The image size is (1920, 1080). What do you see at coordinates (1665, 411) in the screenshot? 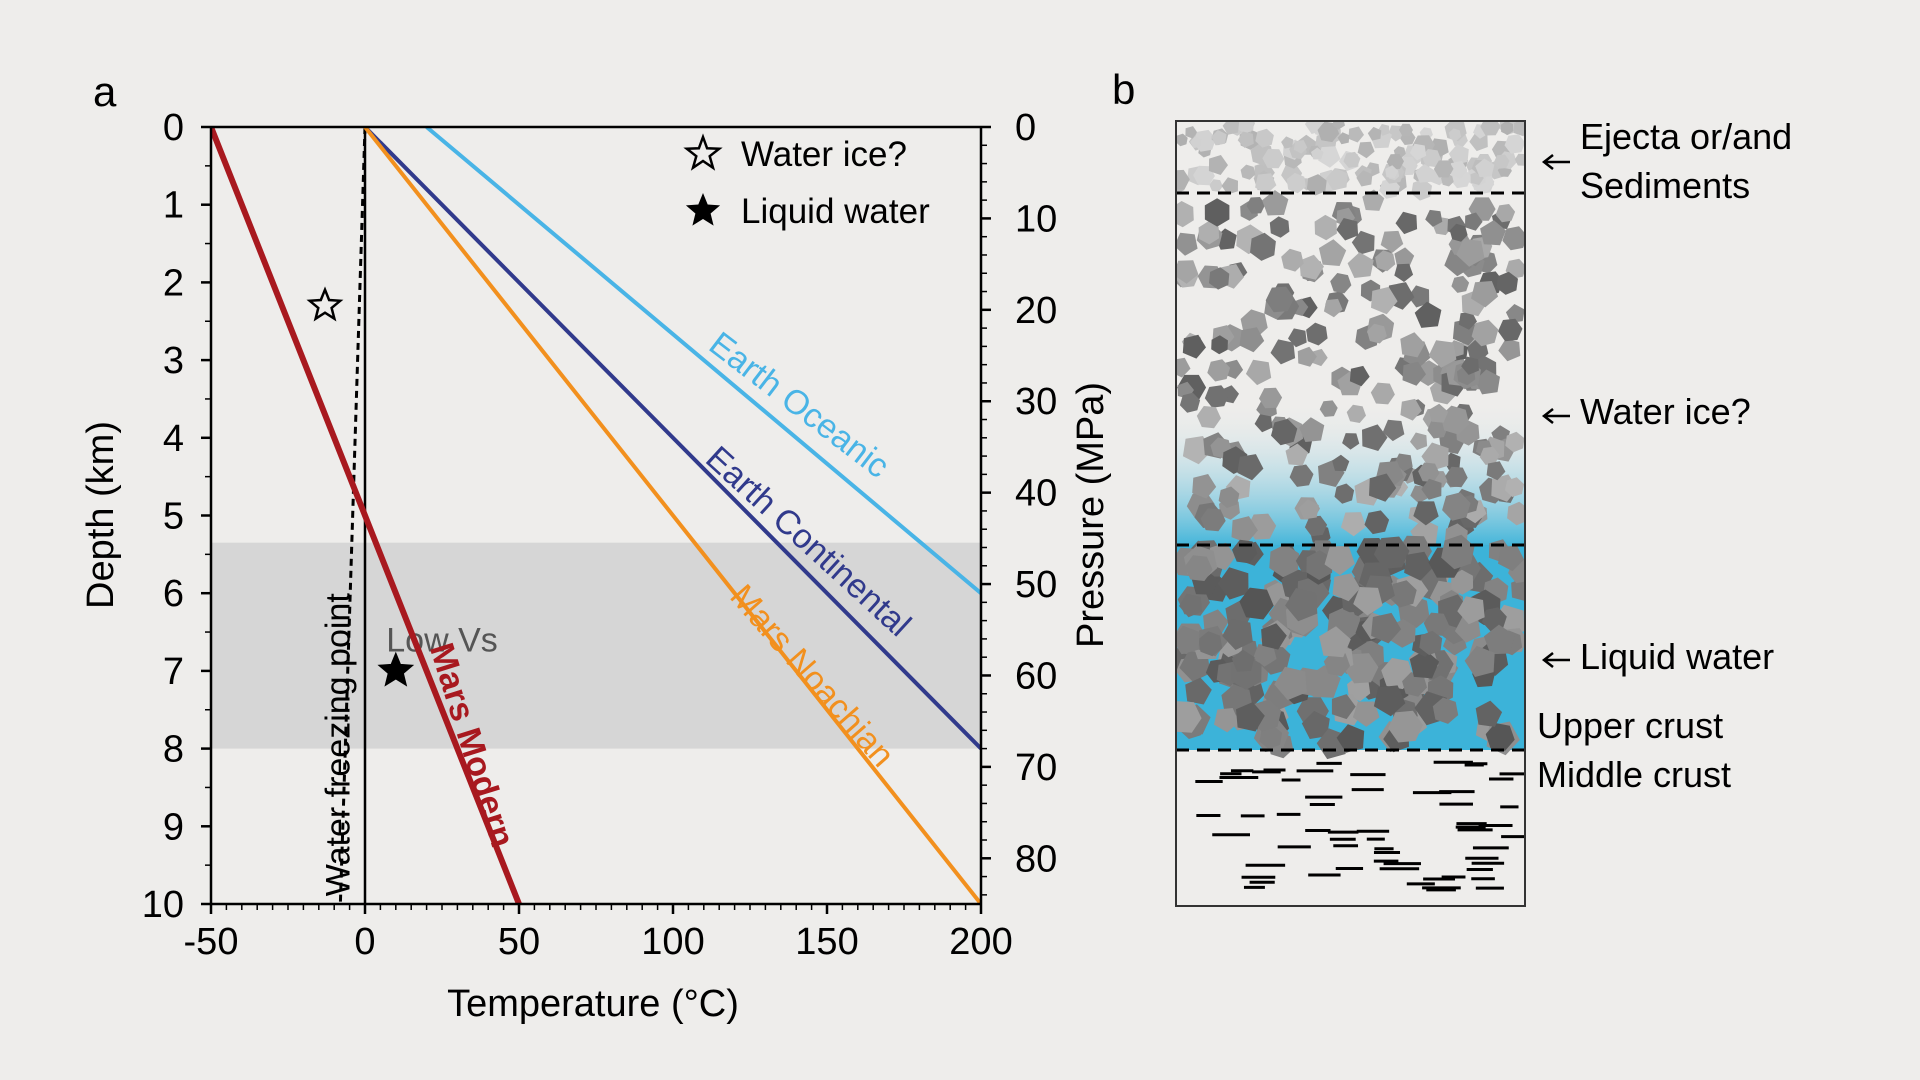
I see `label-water-ice: Water ice?` at bounding box center [1665, 411].